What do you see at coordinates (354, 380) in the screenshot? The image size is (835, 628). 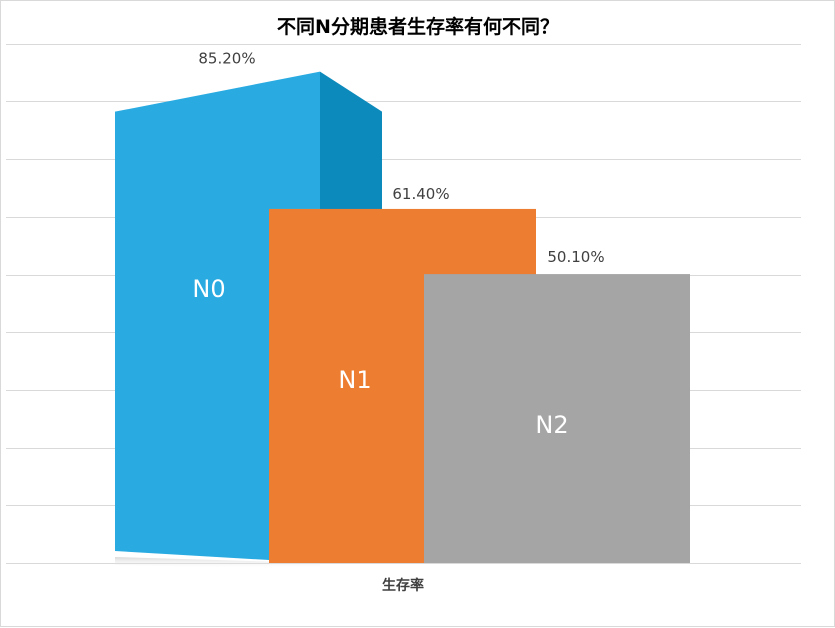 I see `category-label-N1: N1` at bounding box center [354, 380].